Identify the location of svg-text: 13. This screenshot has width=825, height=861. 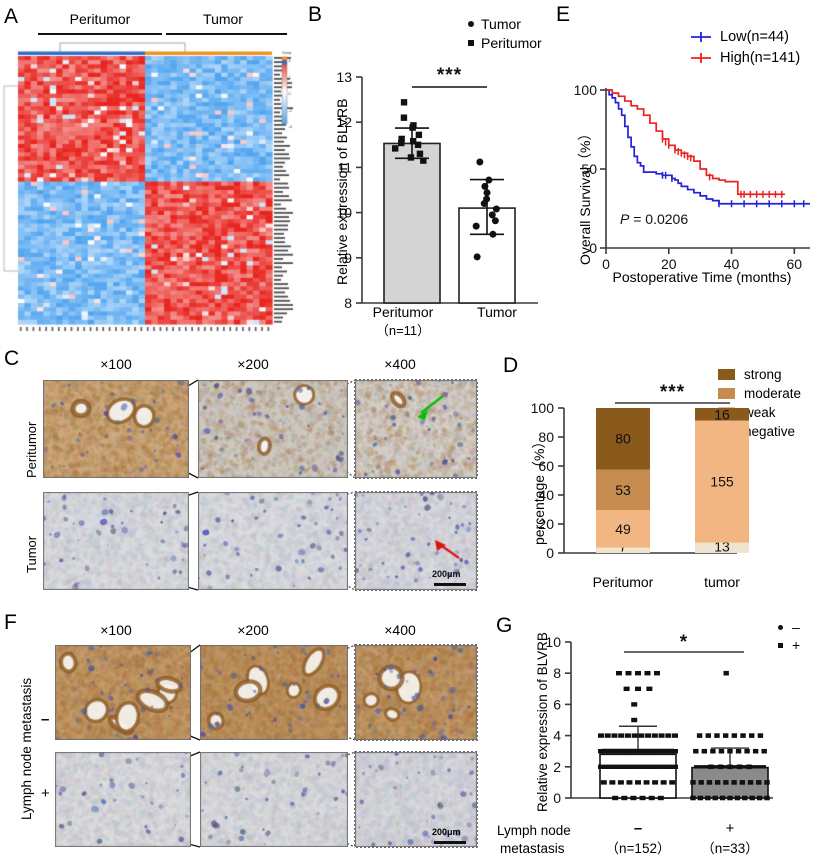
(344, 77).